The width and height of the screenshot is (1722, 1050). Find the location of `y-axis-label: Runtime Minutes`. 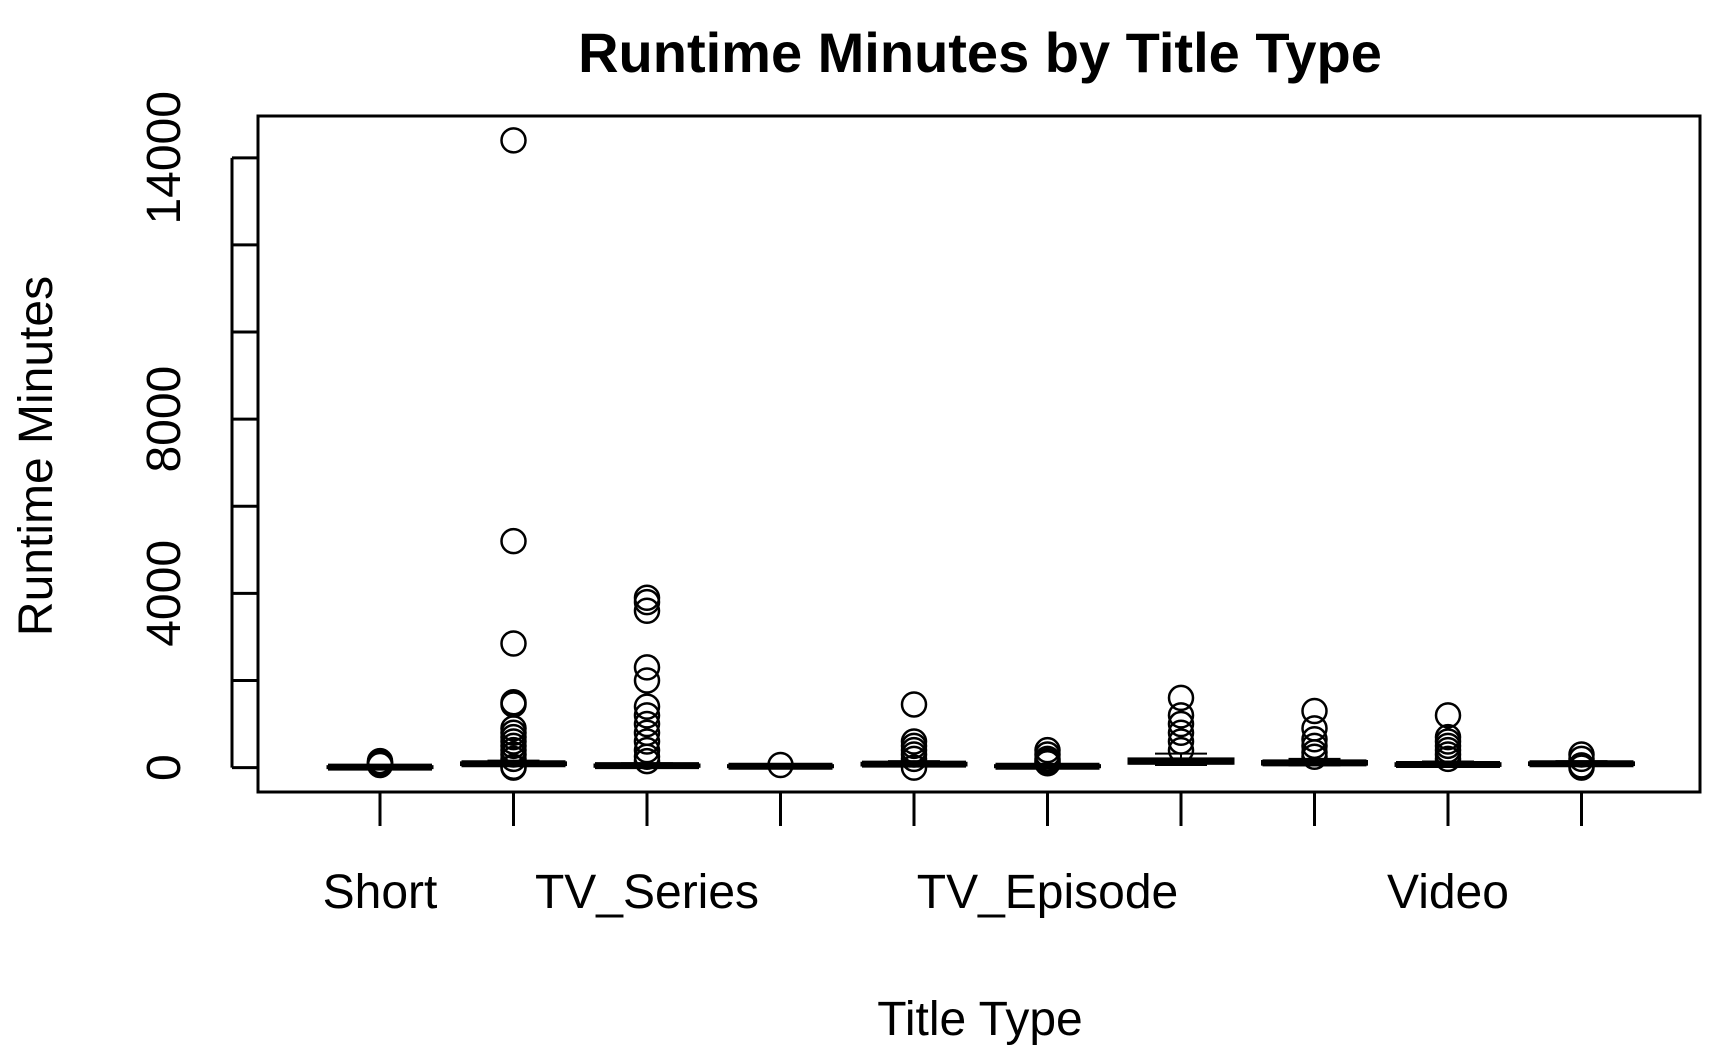

y-axis-label: Runtime Minutes is located at coordinates (36, 456).